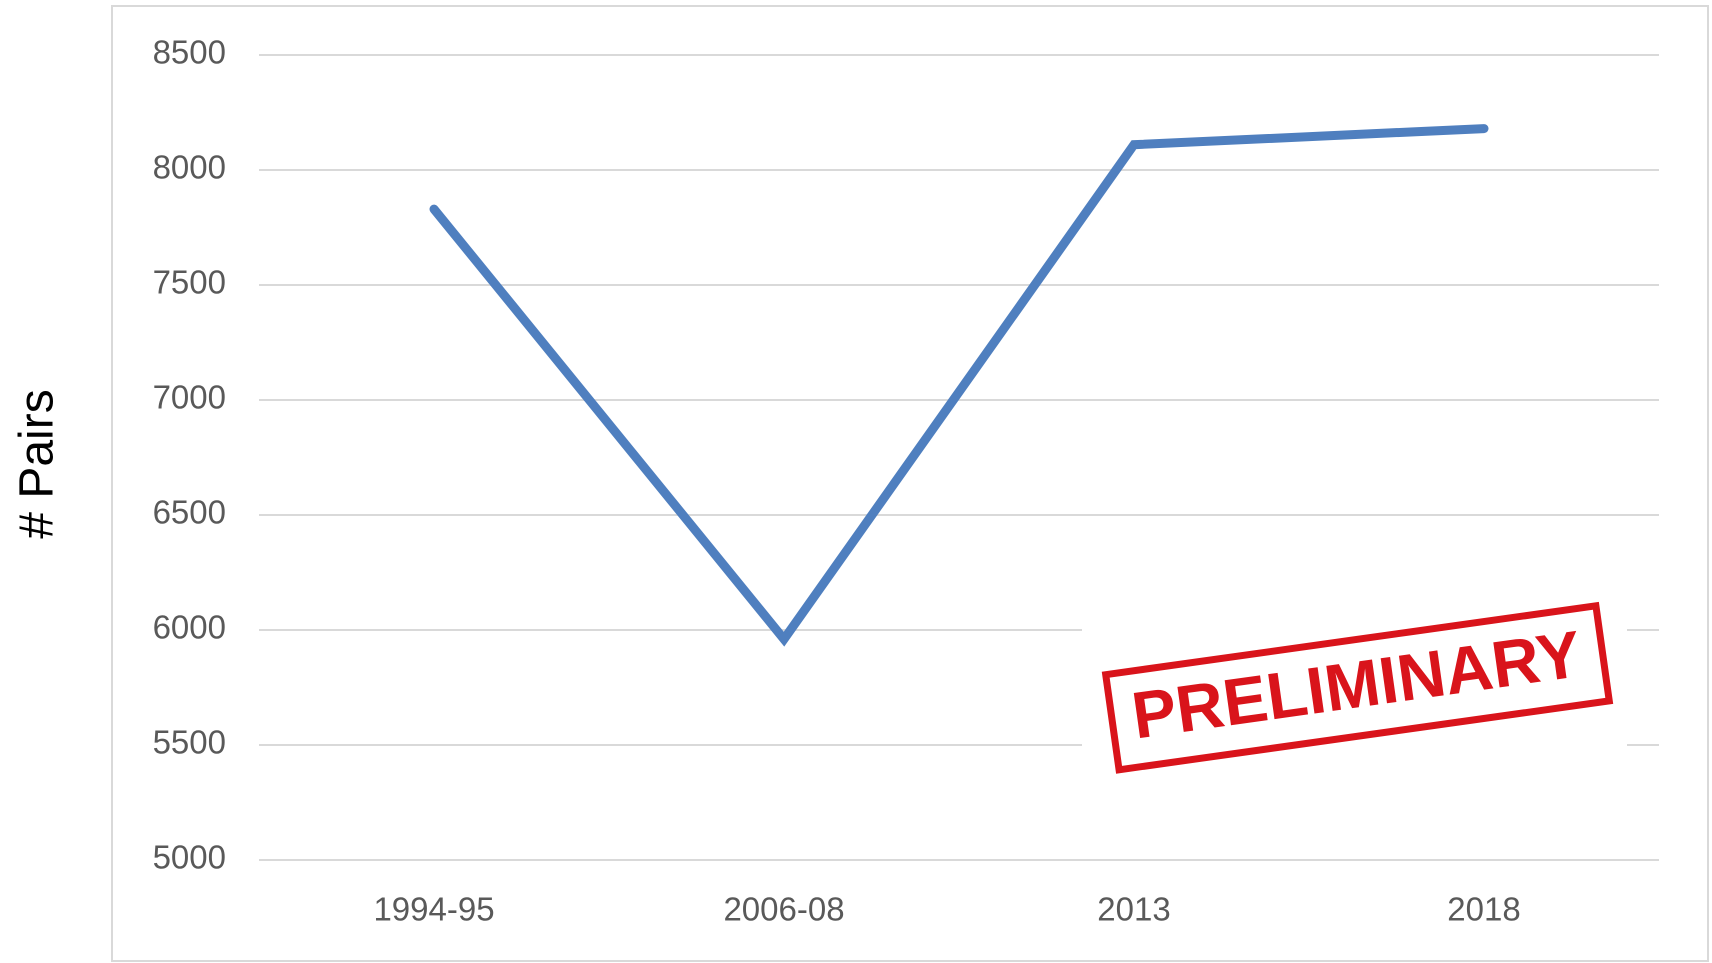  What do you see at coordinates (1357, 687) in the screenshot?
I see `stamp-border` at bounding box center [1357, 687].